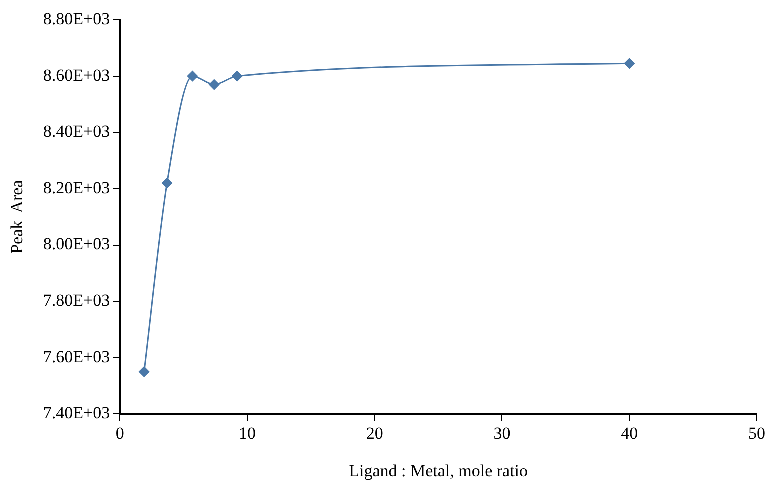 The image size is (769, 490). What do you see at coordinates (76, 188) in the screenshot?
I see `y-tick-label: 8.20E+03` at bounding box center [76, 188].